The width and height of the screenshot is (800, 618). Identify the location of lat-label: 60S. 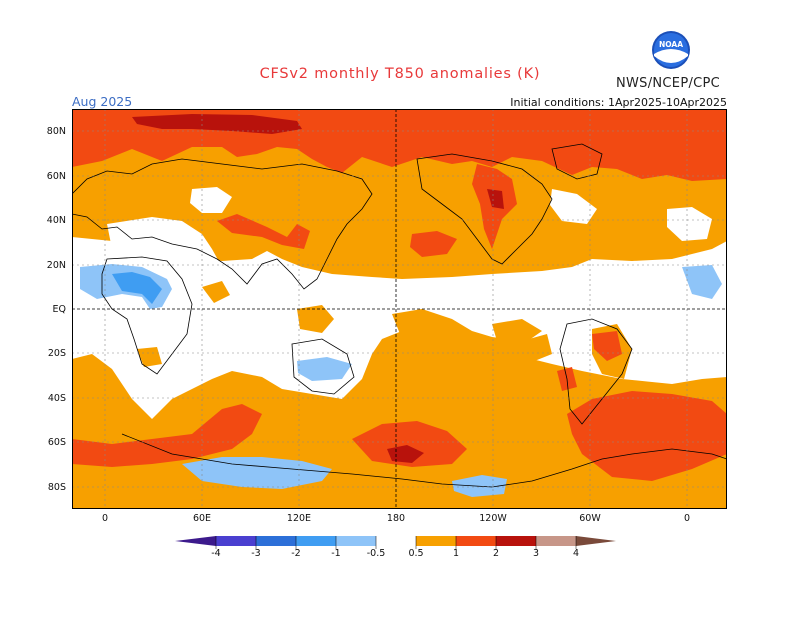
(56, 442).